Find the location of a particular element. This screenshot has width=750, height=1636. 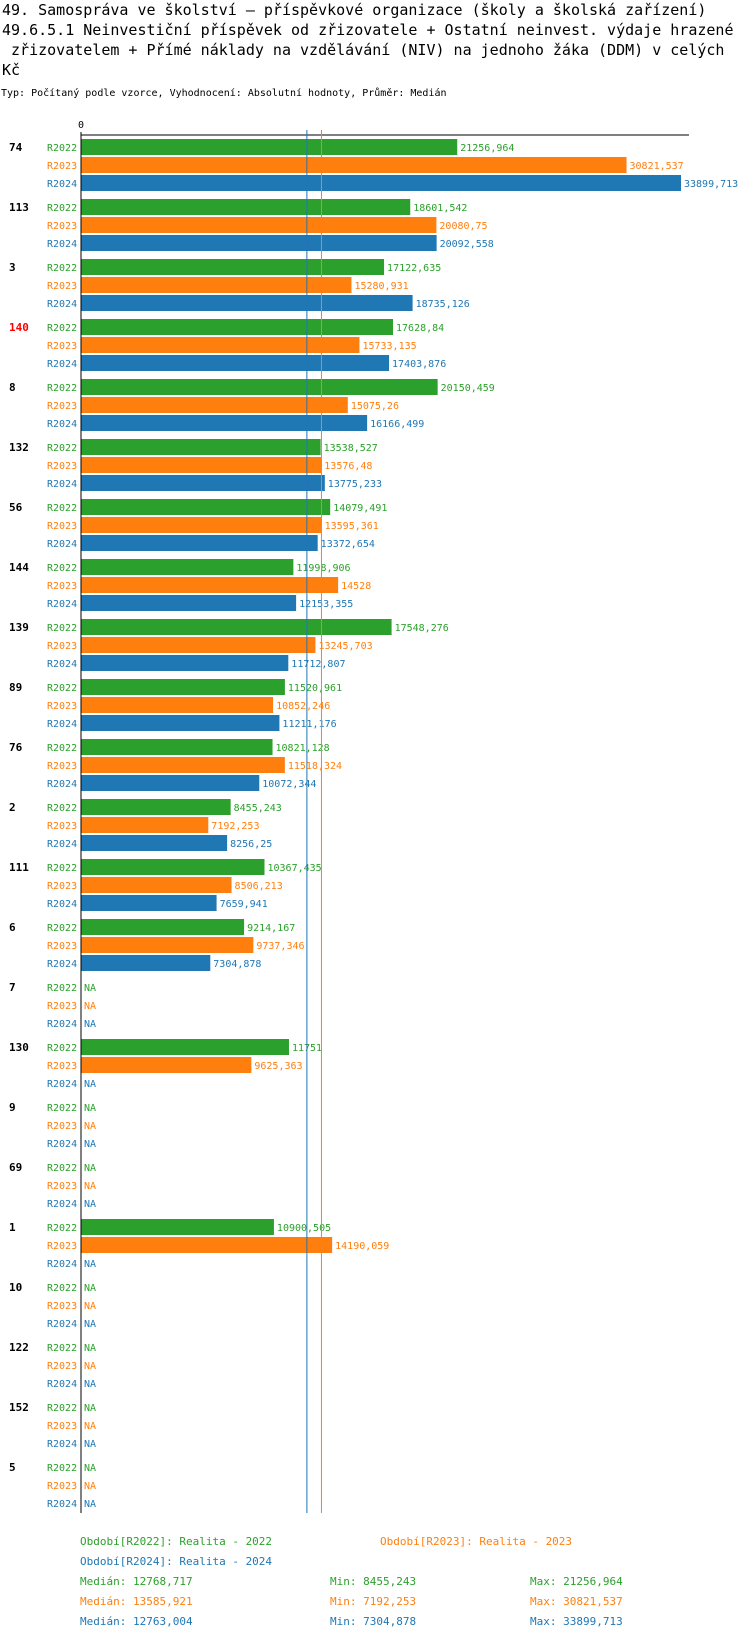

data-label: 13245,703 is located at coordinates (345, 646).